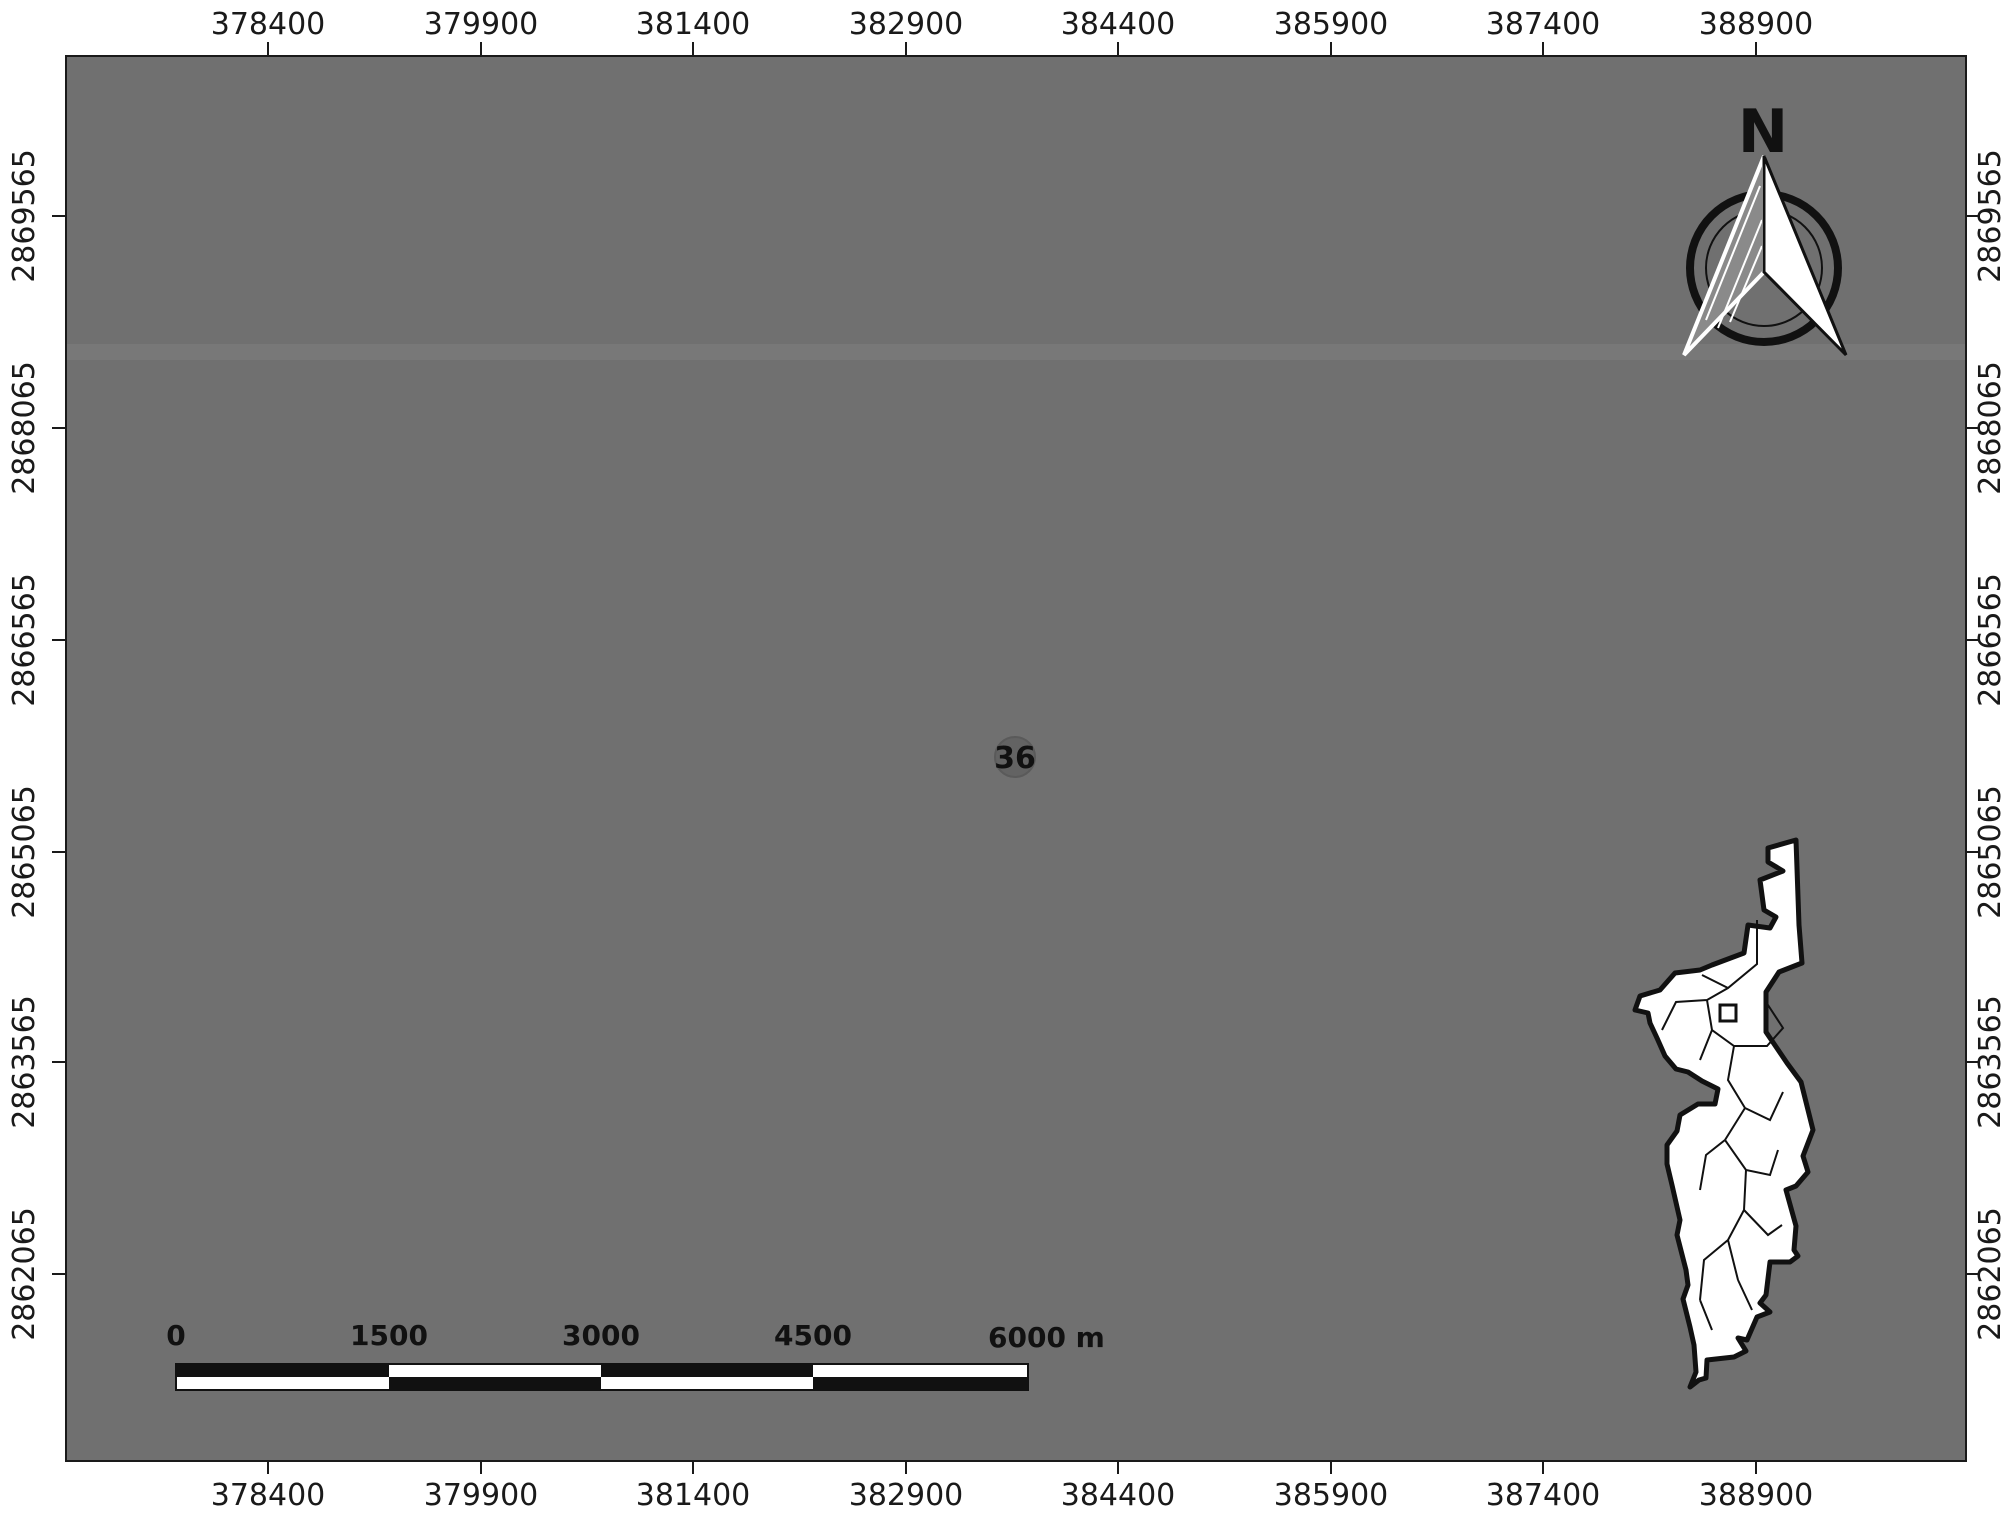 This screenshot has height=1514, width=2006. I want to click on x-tick-bottom-label: 384400, so click(1118, 1495).